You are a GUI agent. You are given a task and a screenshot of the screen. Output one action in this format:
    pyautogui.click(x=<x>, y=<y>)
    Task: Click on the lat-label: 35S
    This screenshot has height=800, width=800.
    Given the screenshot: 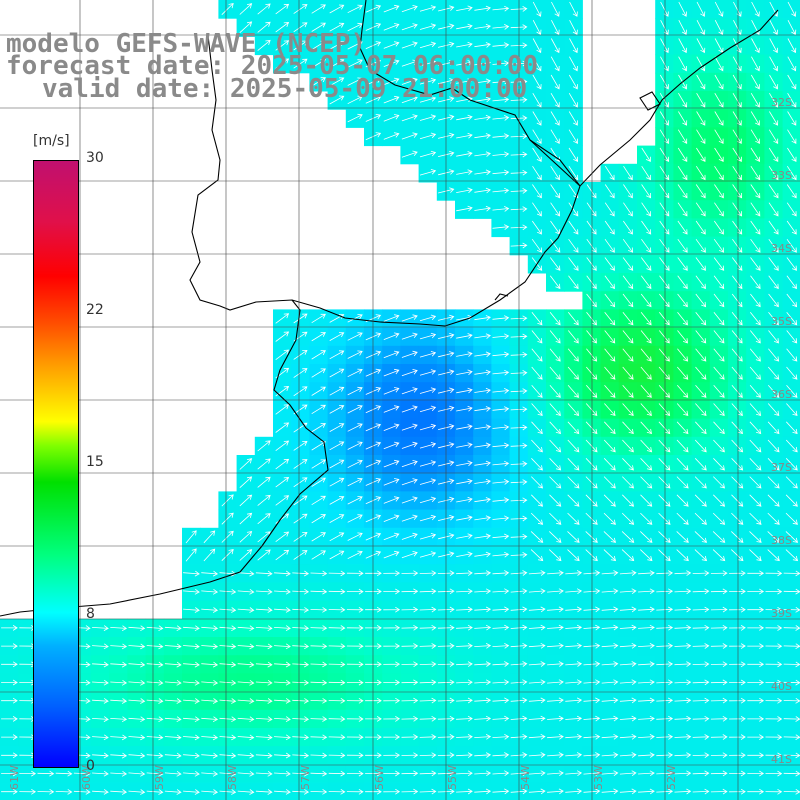 What is the action you would take?
    pyautogui.click(x=781, y=321)
    